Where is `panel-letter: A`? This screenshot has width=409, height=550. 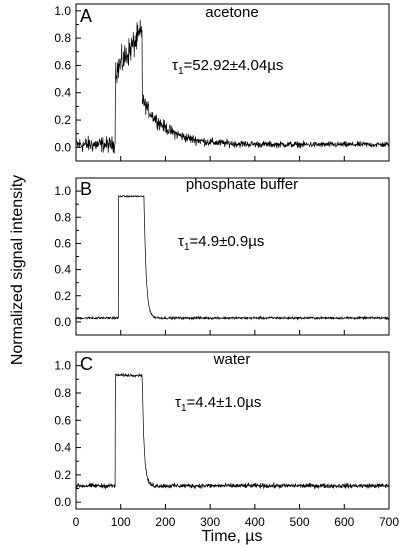 panel-letter: A is located at coordinates (86, 16).